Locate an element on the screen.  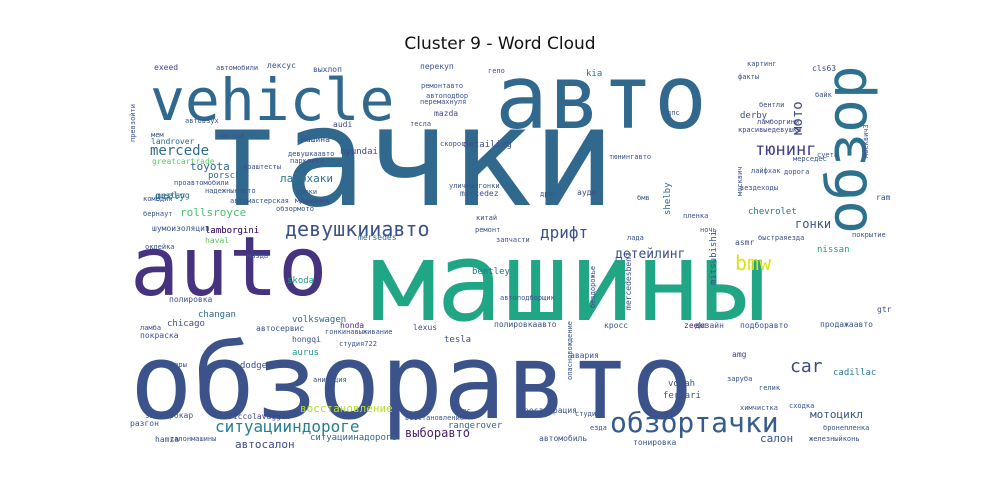
word-60: mercedesbenz is located at coordinates (628, 281).